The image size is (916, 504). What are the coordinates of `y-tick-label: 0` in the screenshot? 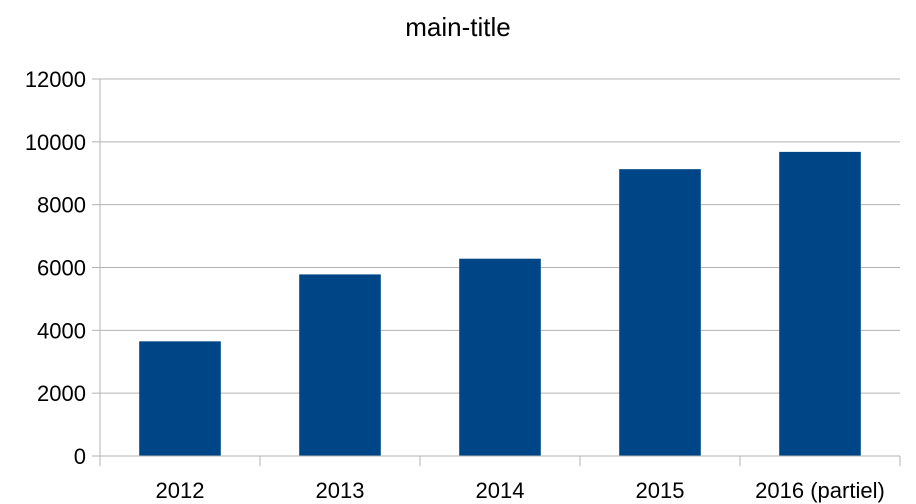 It's located at (80, 456).